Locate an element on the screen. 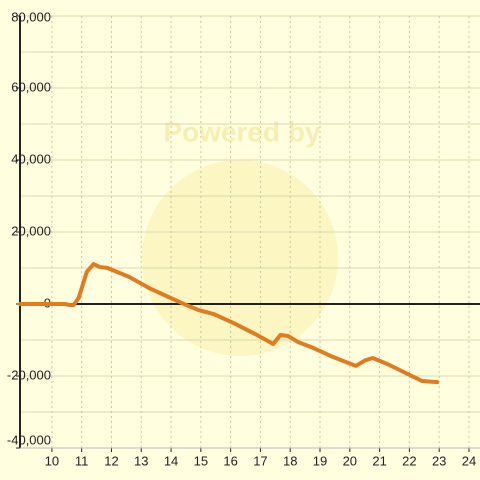 This screenshot has height=480, width=480. y-tick-label: 20,000 is located at coordinates (31, 230).